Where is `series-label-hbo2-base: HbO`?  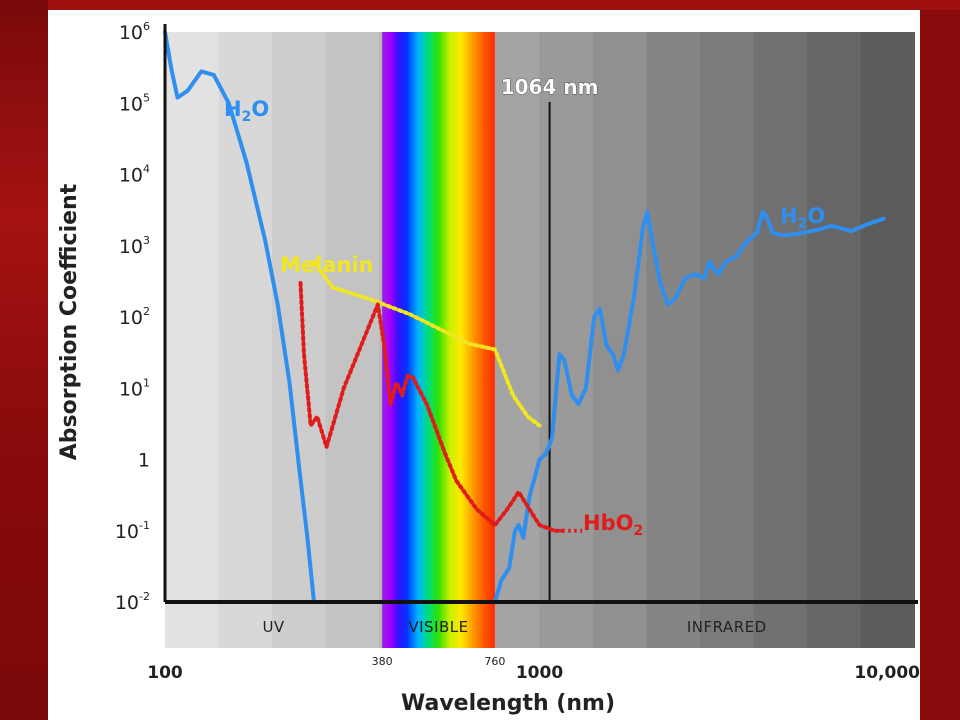 series-label-hbo2-base: HbO is located at coordinates (608, 523).